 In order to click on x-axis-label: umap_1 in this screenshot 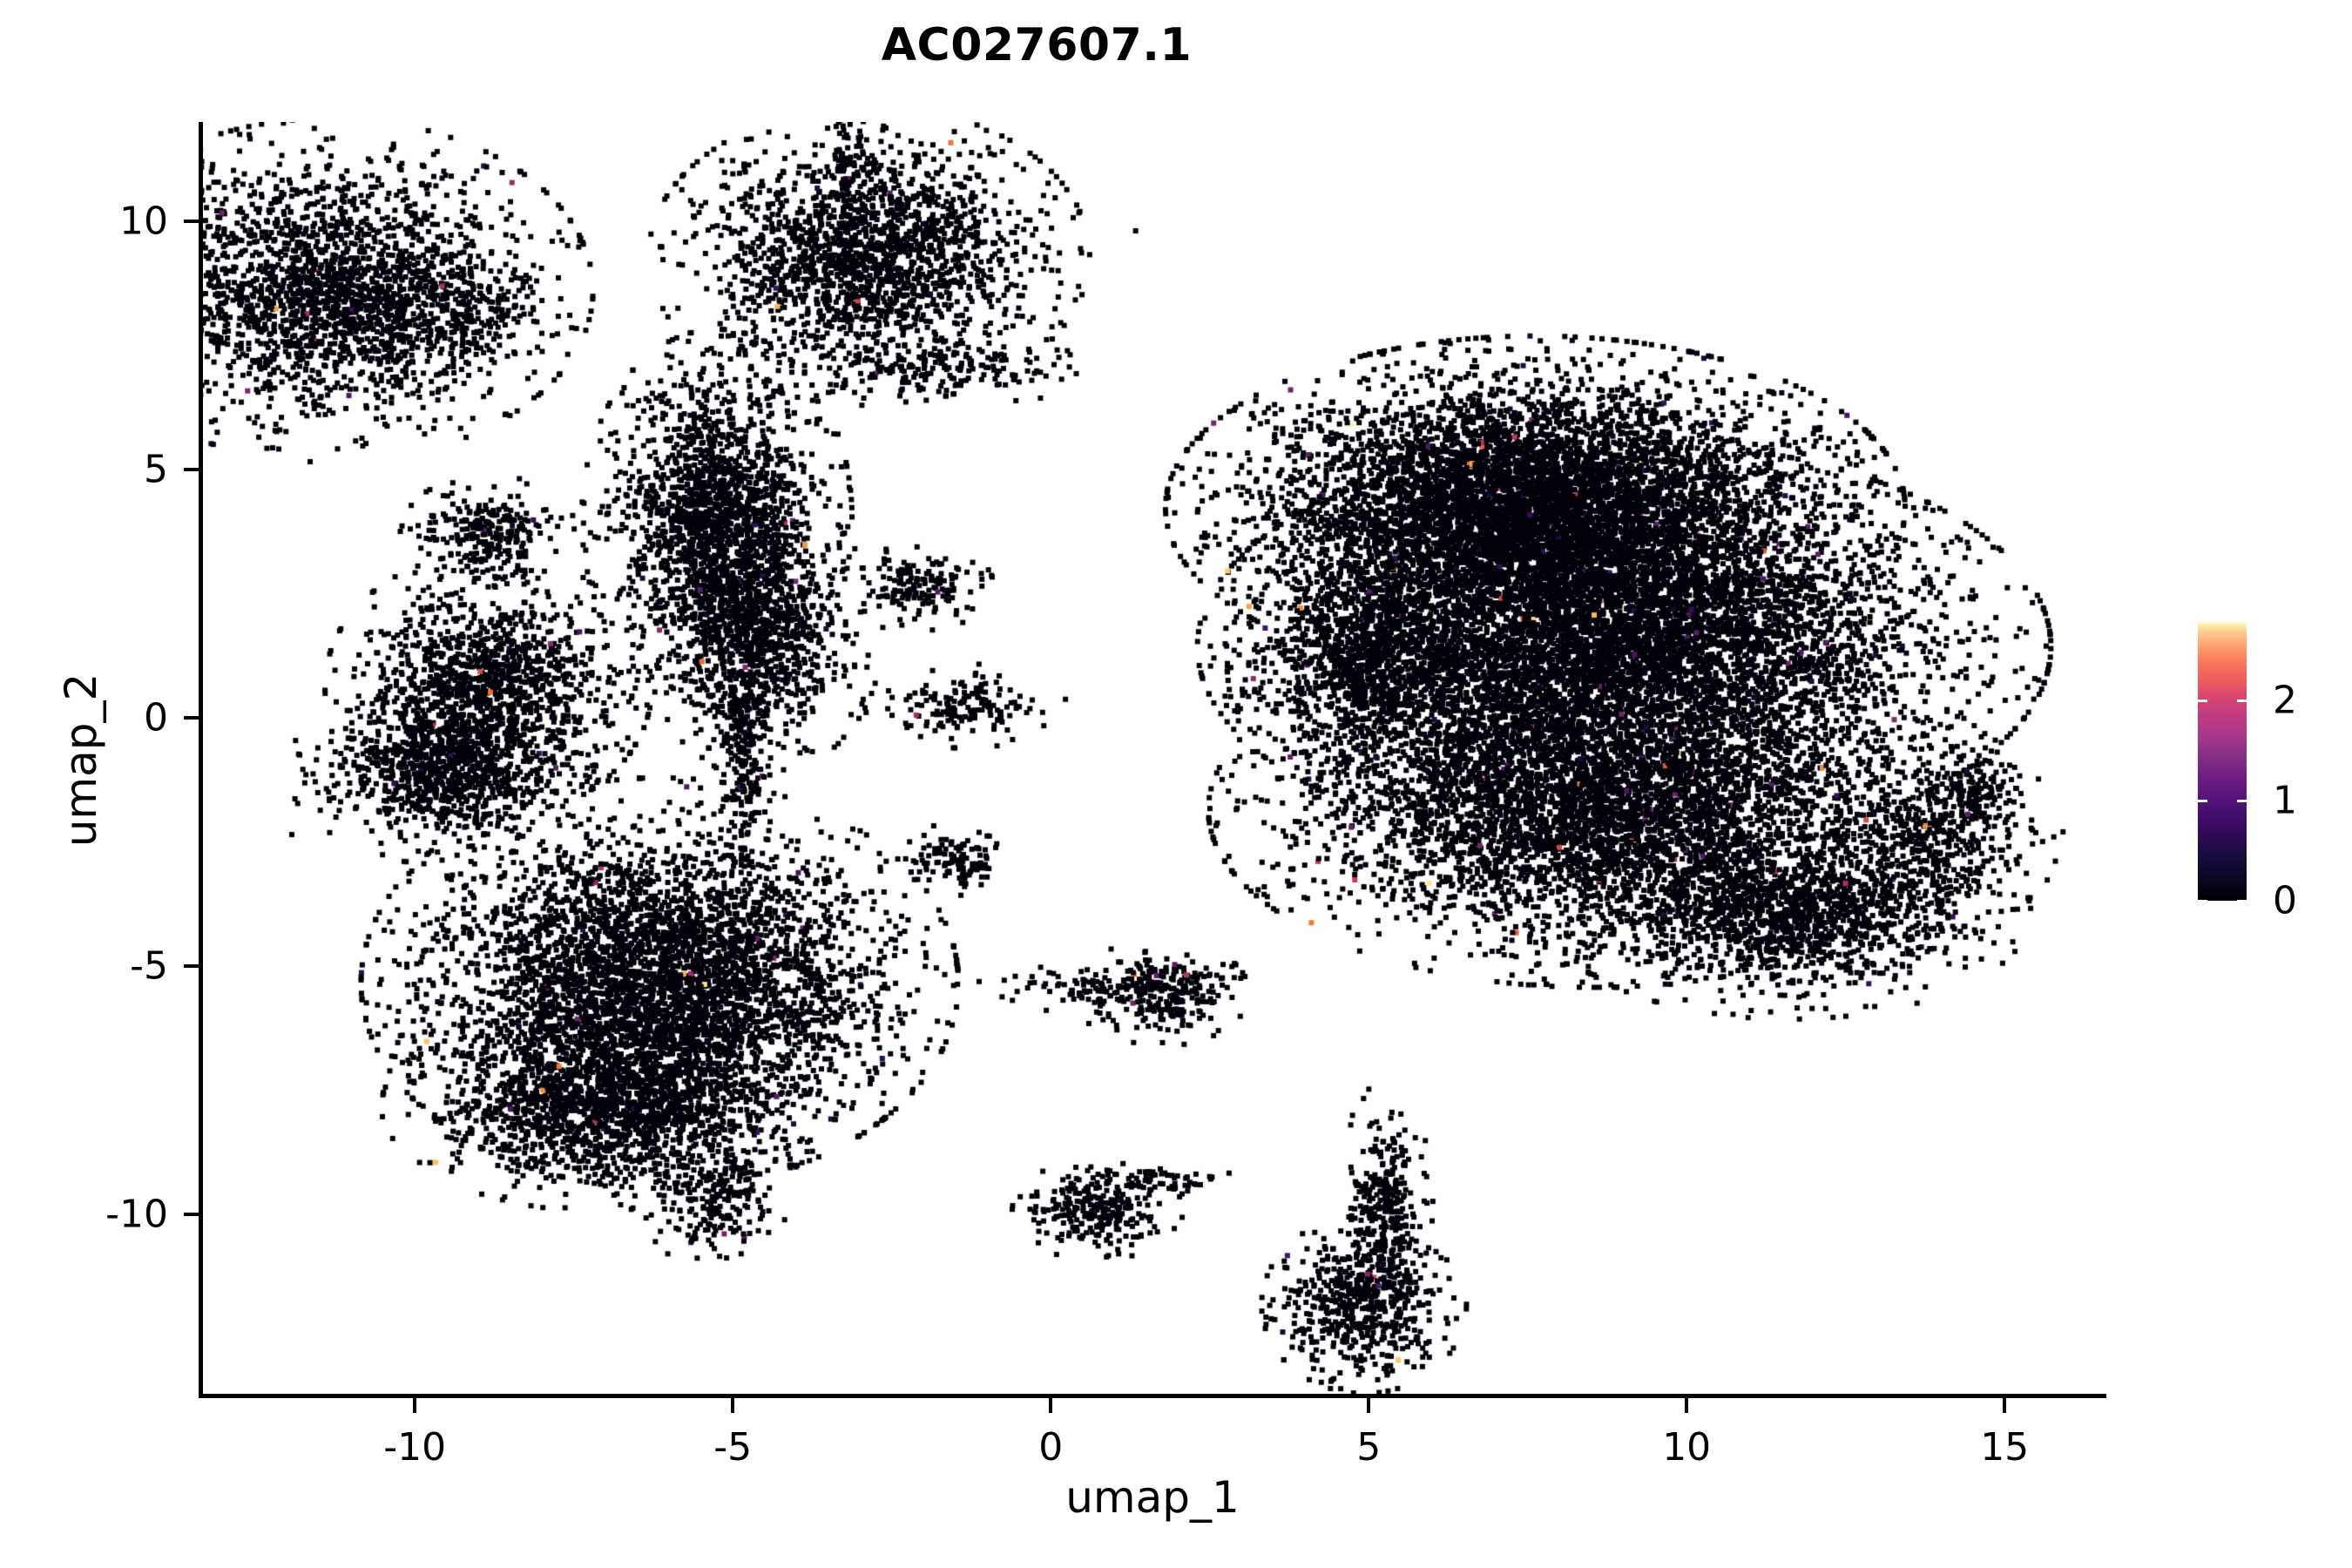, I will do `click(1152, 1497)`.